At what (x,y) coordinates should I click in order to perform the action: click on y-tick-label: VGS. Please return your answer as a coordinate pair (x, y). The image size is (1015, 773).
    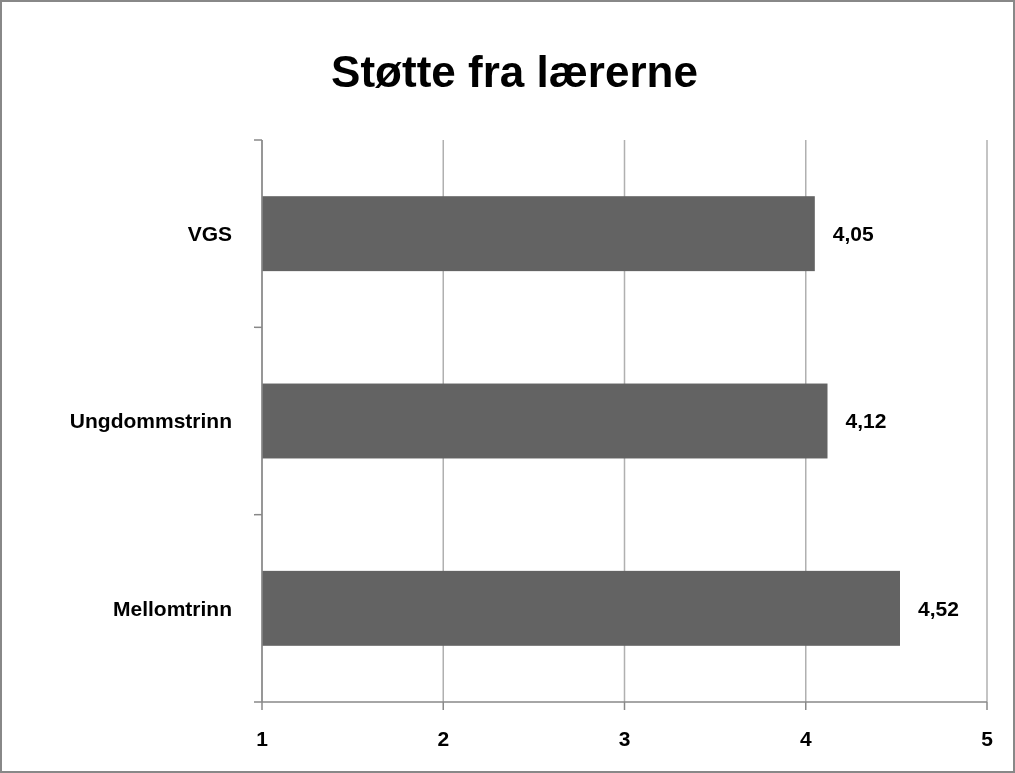
    Looking at the image, I should click on (209, 234).